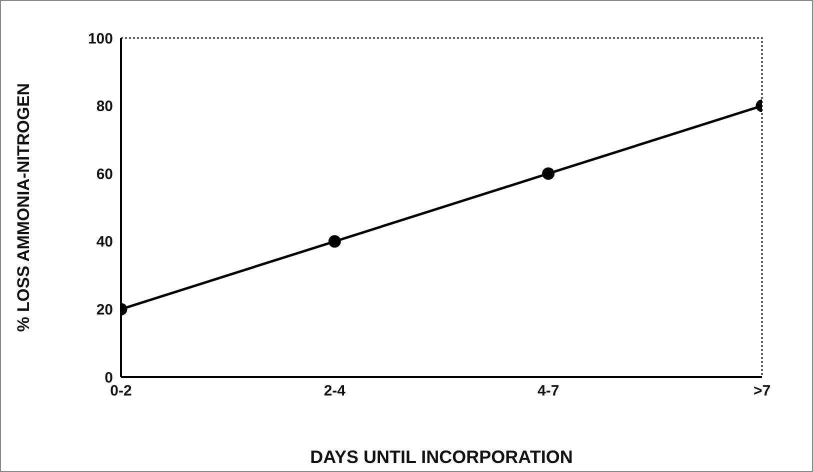 This screenshot has width=813, height=472. Describe the element at coordinates (104, 174) in the screenshot. I see `y-tick-label: 60` at that location.